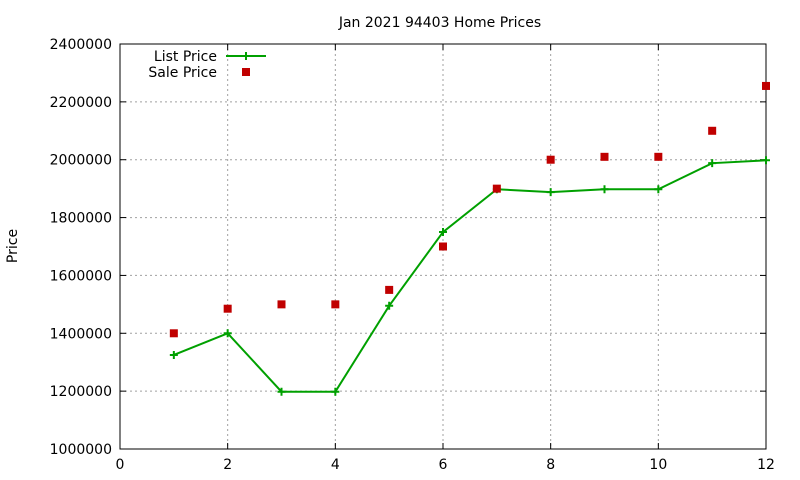 This screenshot has width=800, height=480. I want to click on x-tick-label: 4, so click(335, 465).